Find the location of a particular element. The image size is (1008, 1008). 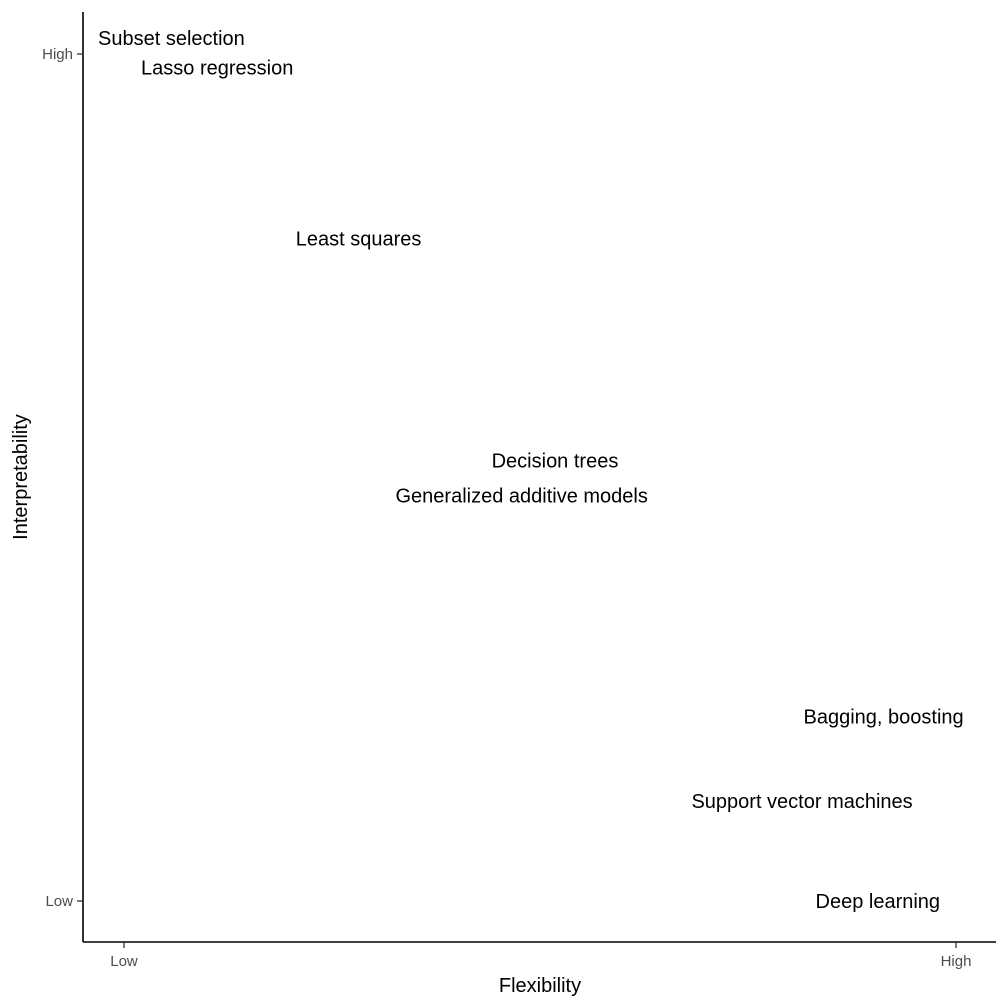

x-tick-label-1: High is located at coordinates (956, 961).